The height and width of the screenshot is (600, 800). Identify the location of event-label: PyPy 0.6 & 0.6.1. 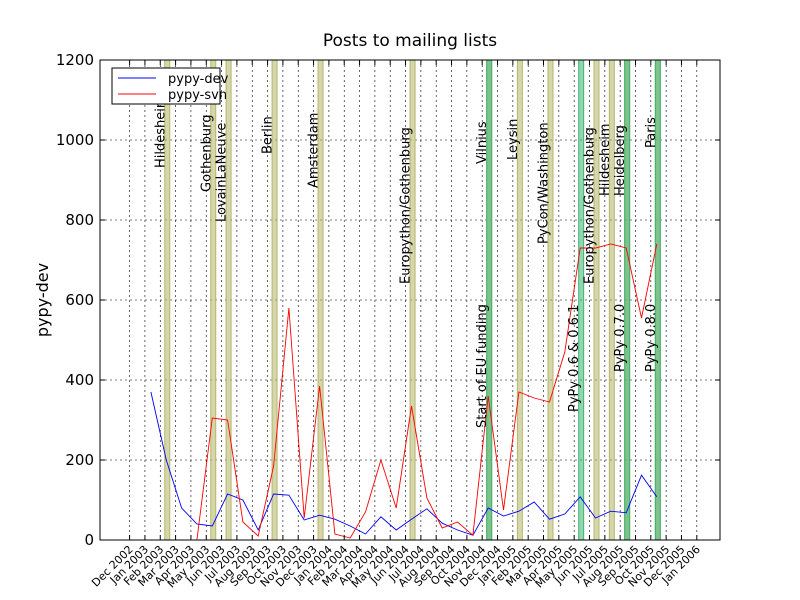
(574, 358).